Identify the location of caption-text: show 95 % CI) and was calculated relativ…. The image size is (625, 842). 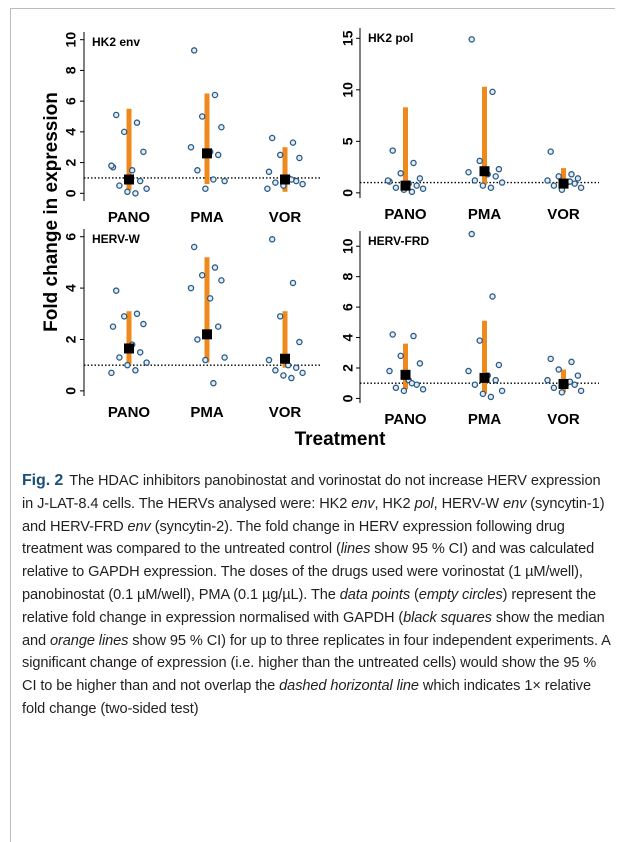
(308, 572).